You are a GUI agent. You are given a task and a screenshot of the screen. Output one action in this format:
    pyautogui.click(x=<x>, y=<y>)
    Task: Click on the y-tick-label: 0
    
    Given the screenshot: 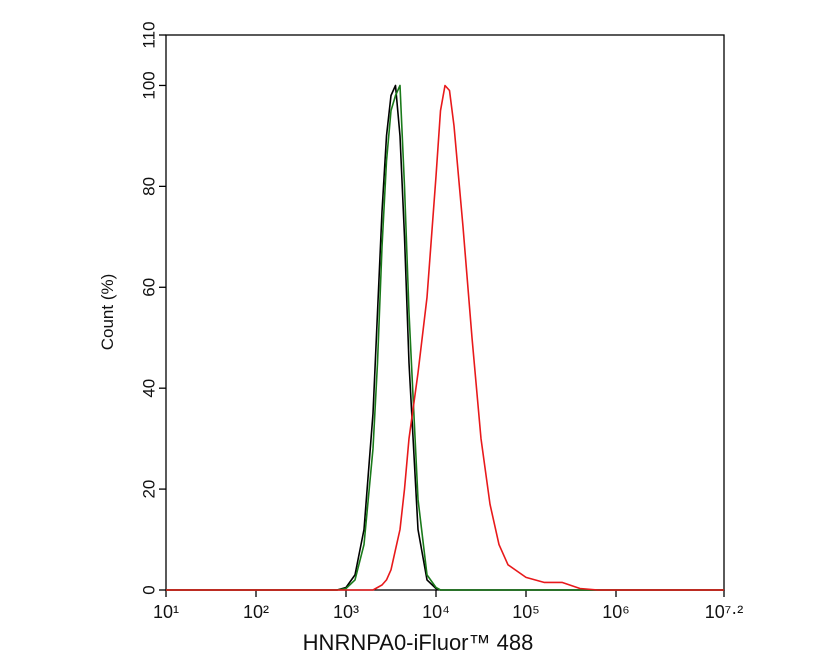 What is the action you would take?
    pyautogui.click(x=148, y=589)
    